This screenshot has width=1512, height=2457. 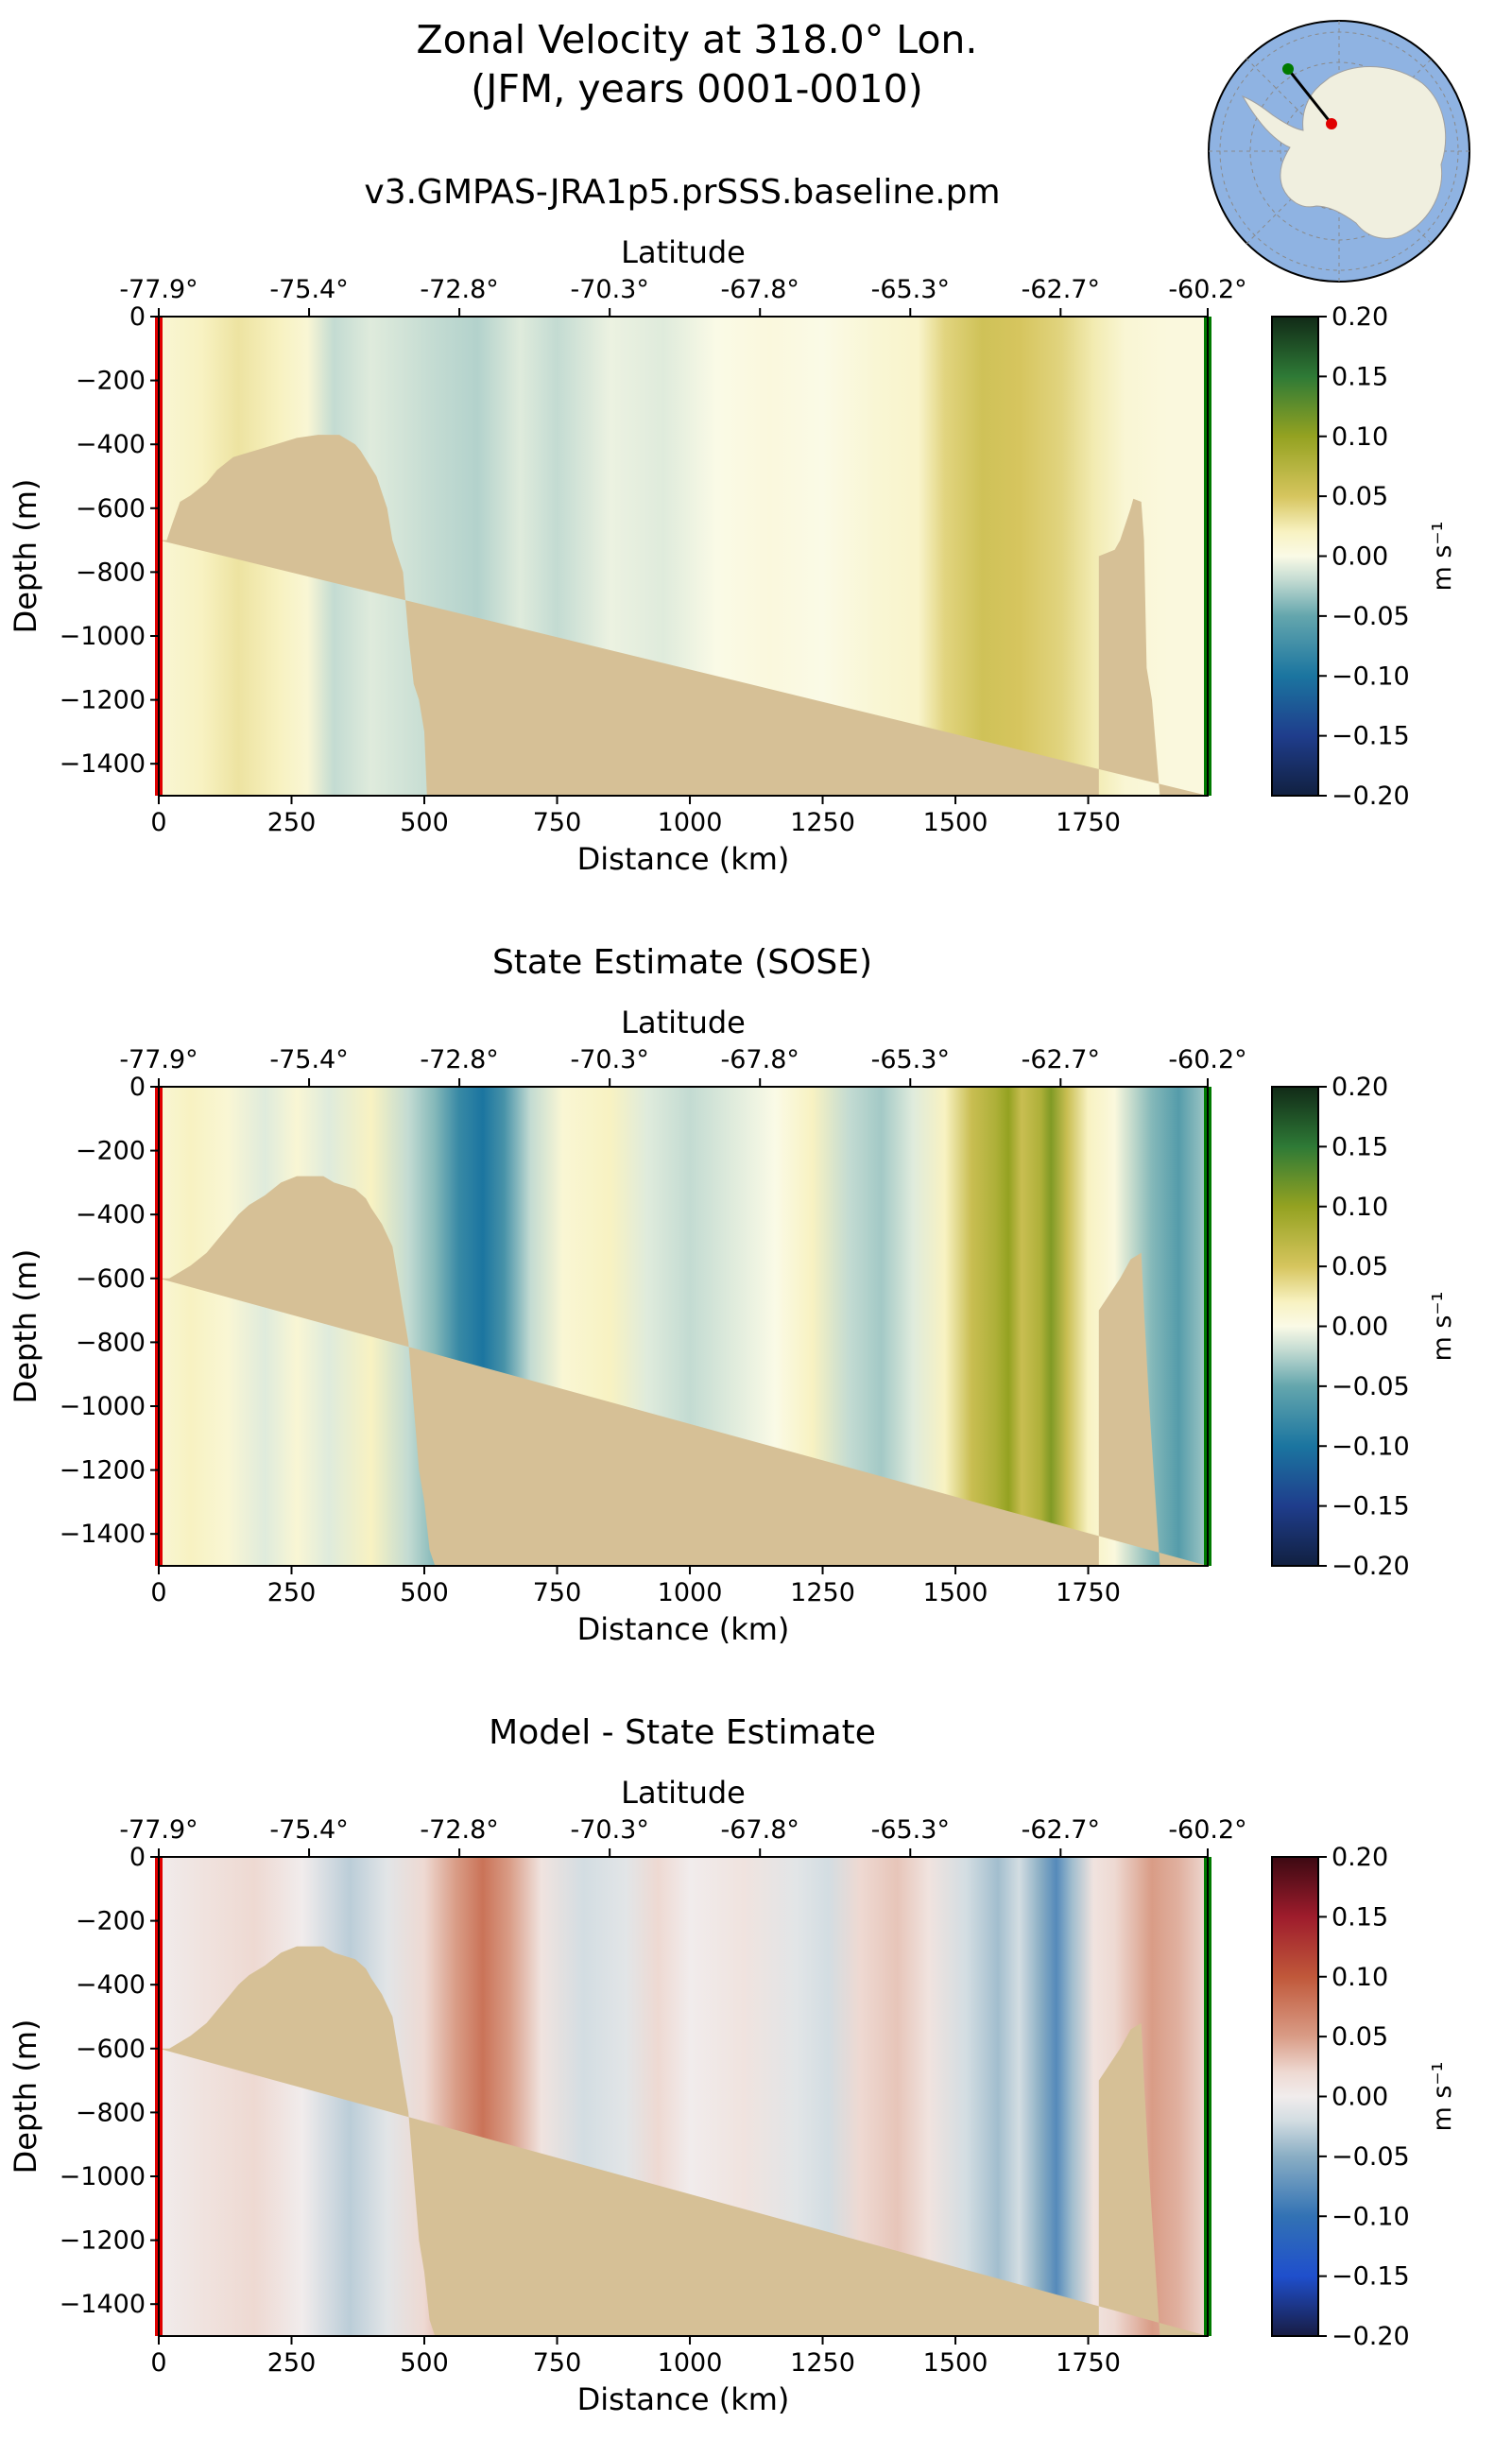 I want to click on x-tick-label: 750, so click(x=557, y=822).